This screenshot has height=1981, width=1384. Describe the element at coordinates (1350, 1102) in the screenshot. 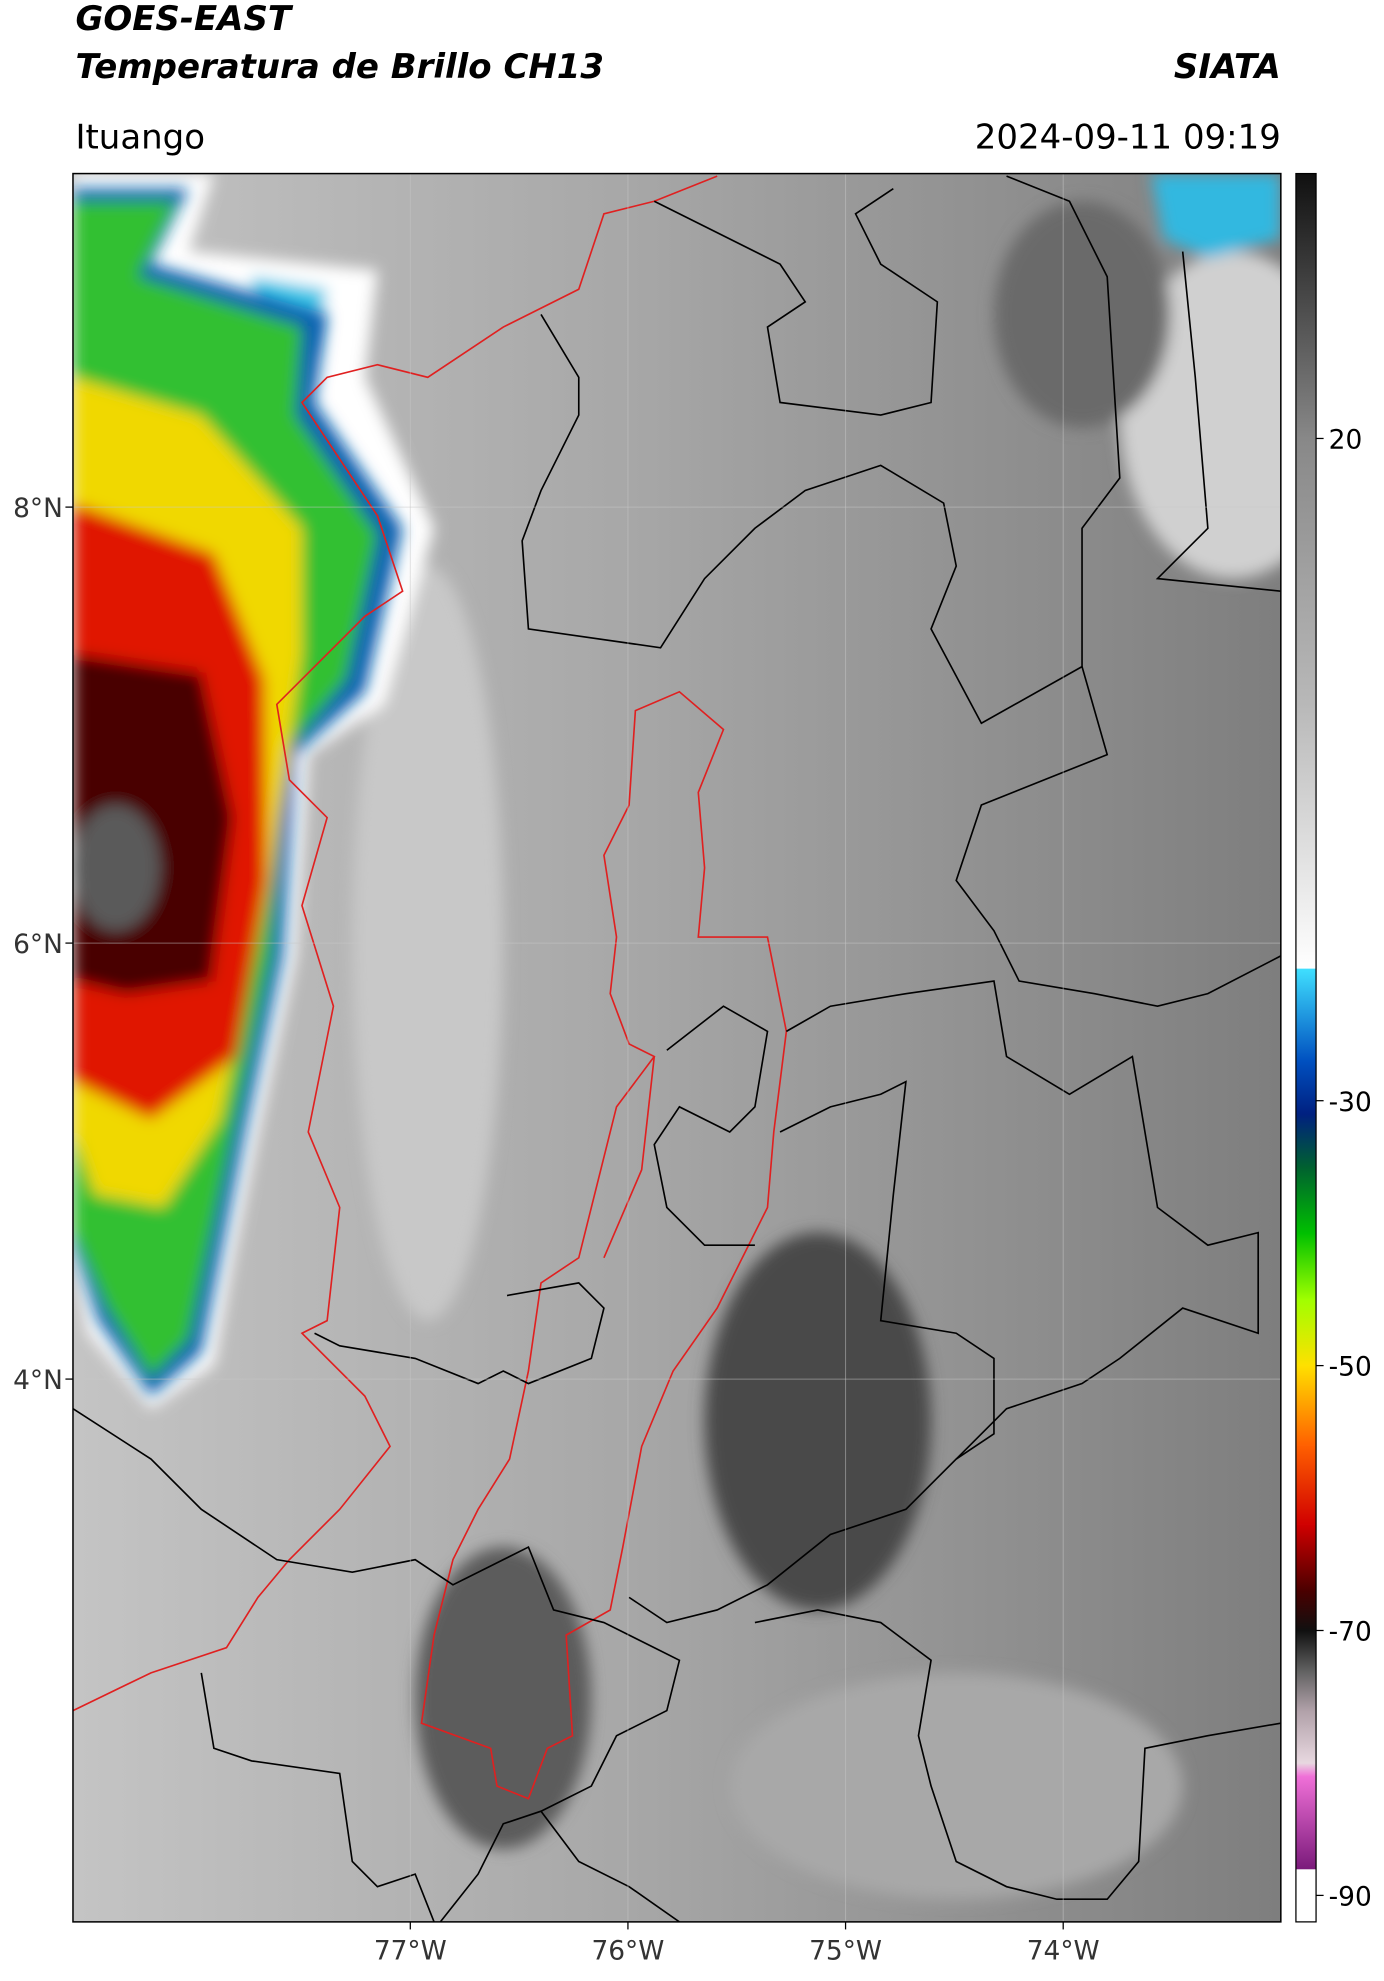

I see `colorbar-tick-label: -30` at that location.